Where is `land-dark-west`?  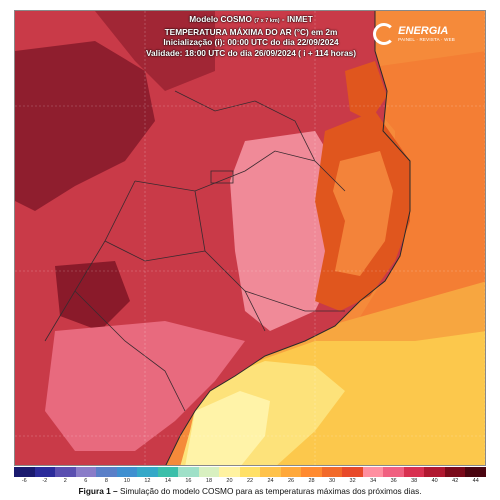
land-dark-west is located at coordinates (92, 296).